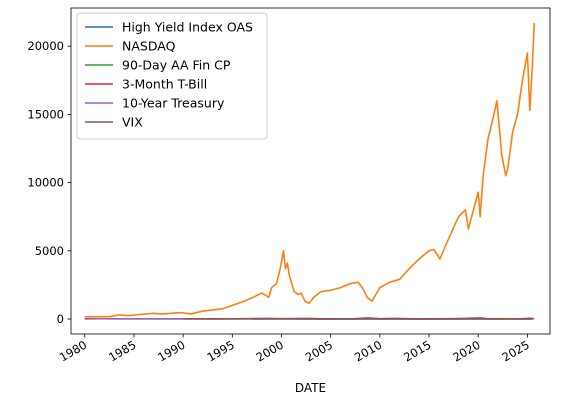 The image size is (569, 409). Describe the element at coordinates (516, 351) in the screenshot. I see `x-tick-label: 2025` at that location.